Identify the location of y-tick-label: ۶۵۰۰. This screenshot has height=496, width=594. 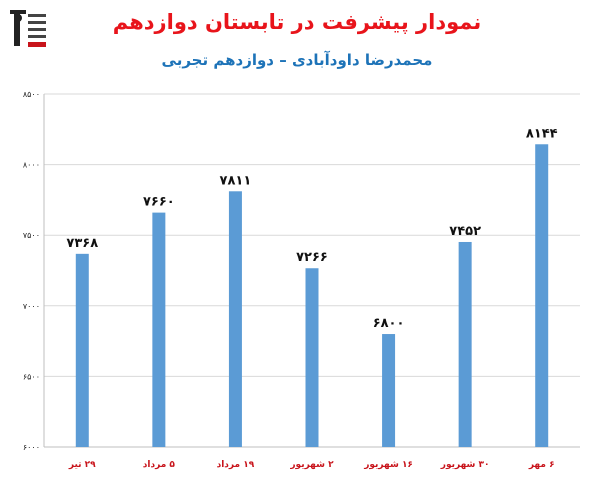
(31, 376).